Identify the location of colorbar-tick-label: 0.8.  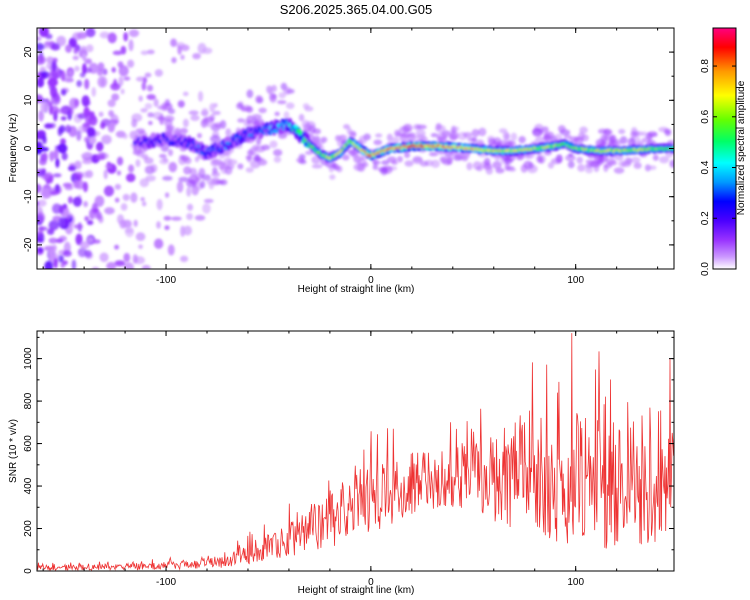
(705, 66).